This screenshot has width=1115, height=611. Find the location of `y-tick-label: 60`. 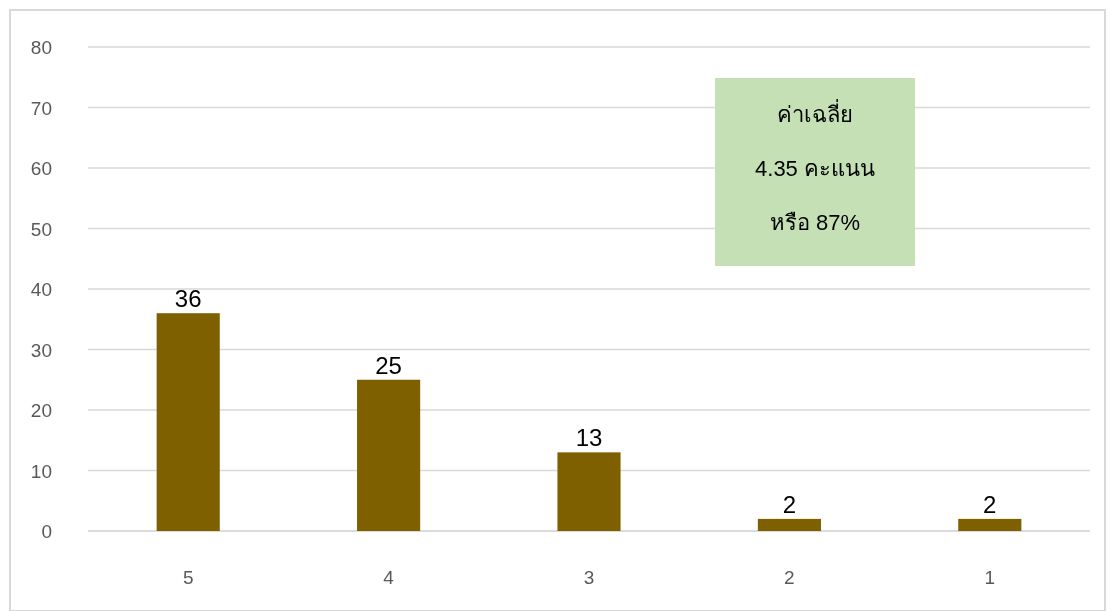

y-tick-label: 60 is located at coordinates (41, 168).